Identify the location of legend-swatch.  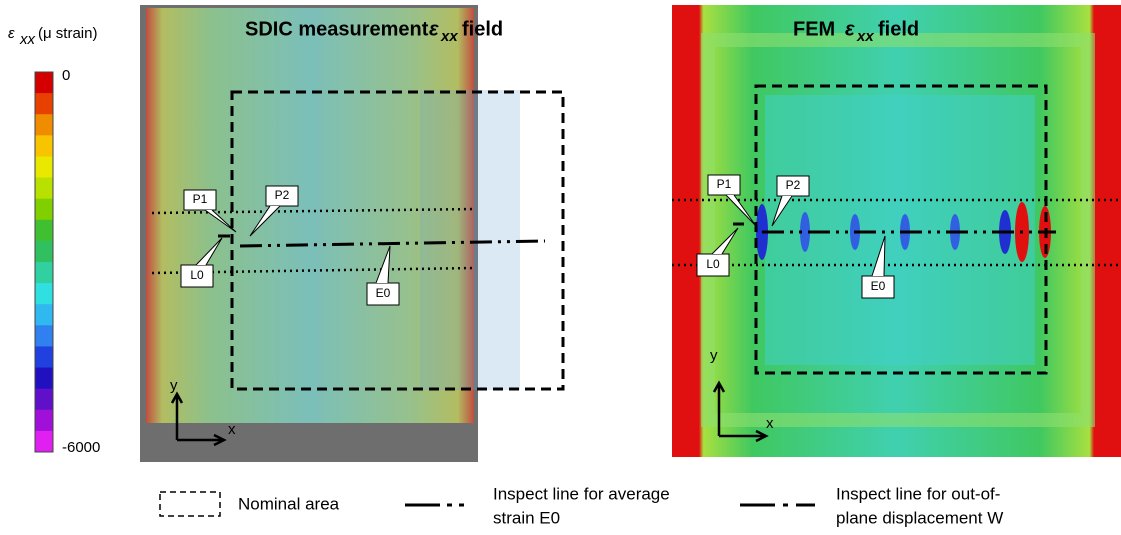
(190, 504).